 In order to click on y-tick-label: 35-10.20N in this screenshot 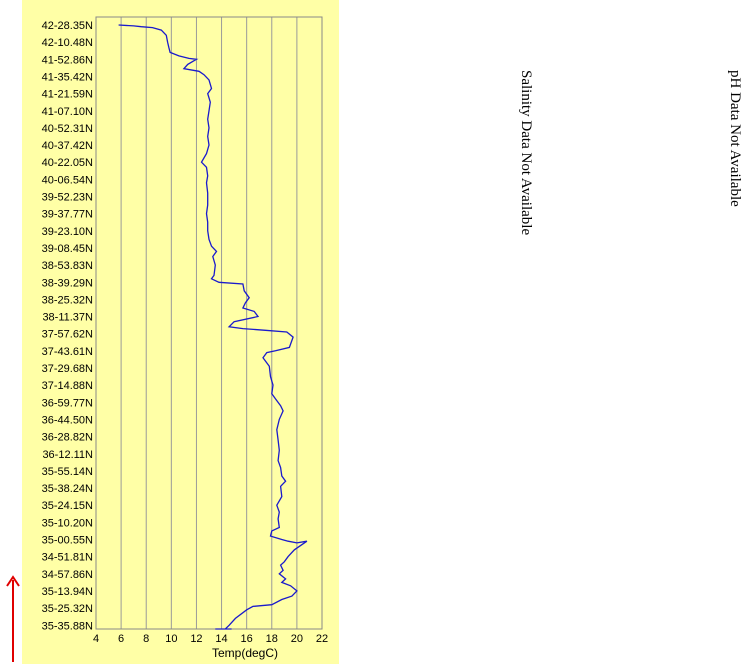, I will do `click(67, 523)`.